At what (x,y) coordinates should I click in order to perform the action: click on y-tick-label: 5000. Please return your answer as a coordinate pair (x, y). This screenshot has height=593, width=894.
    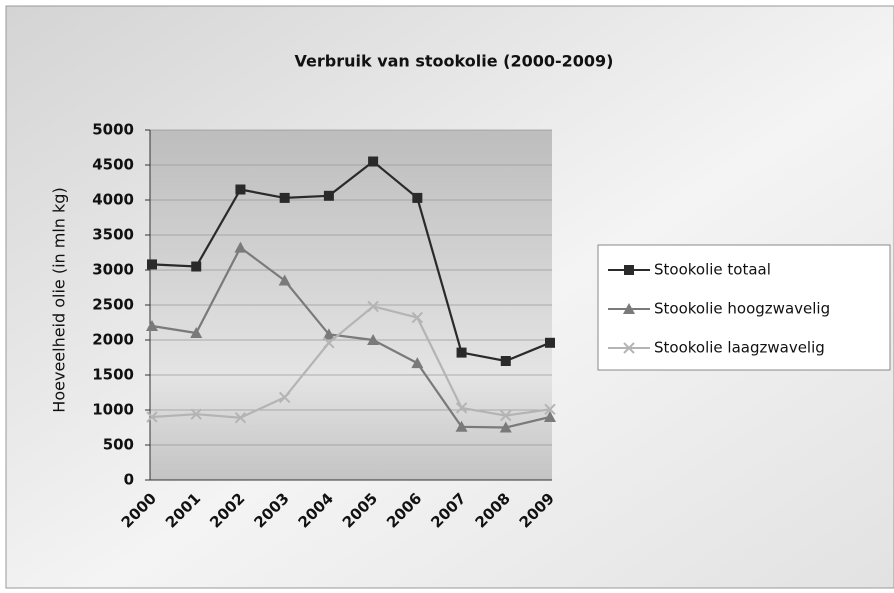
    Looking at the image, I should click on (113, 130).